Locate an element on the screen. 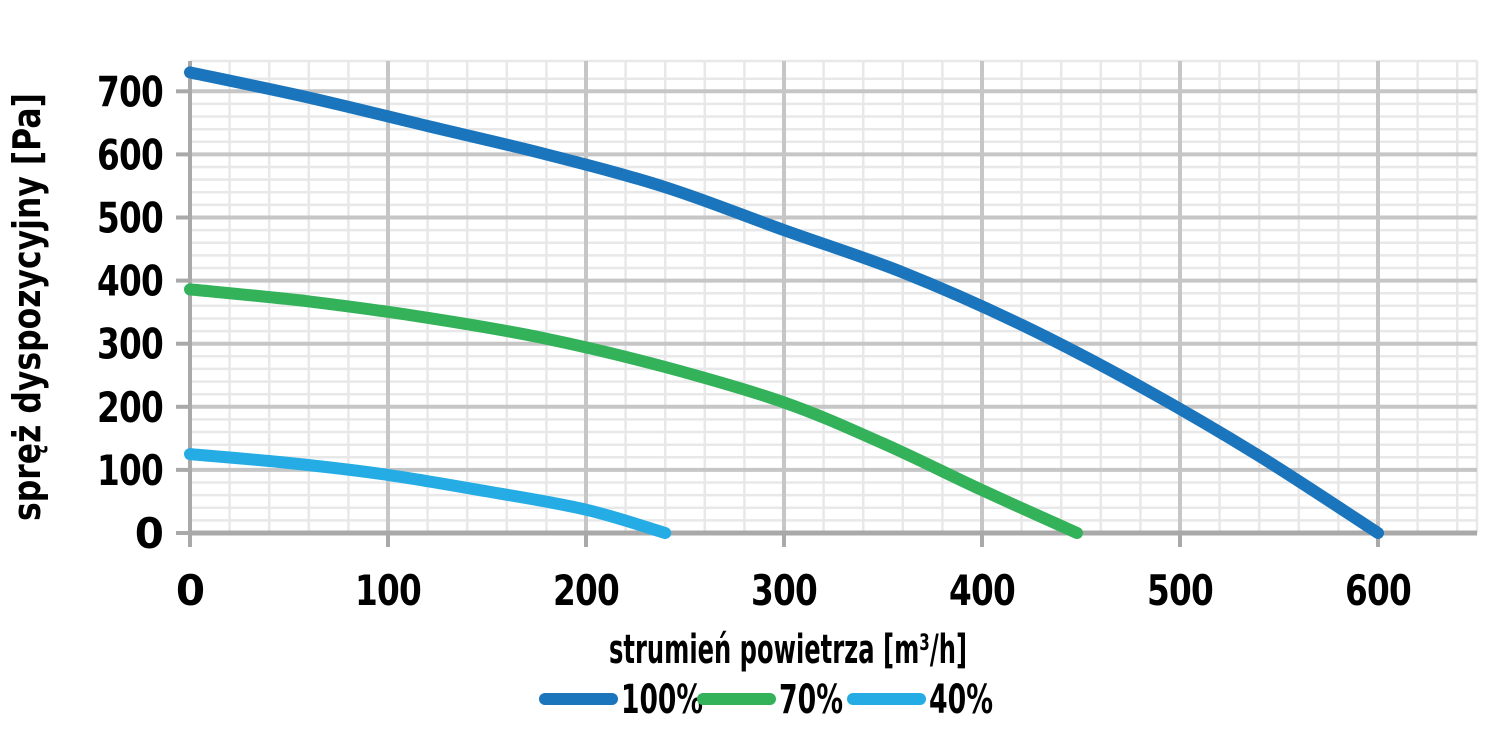 The height and width of the screenshot is (737, 1500). y-tick-label: 400 is located at coordinates (130, 281).